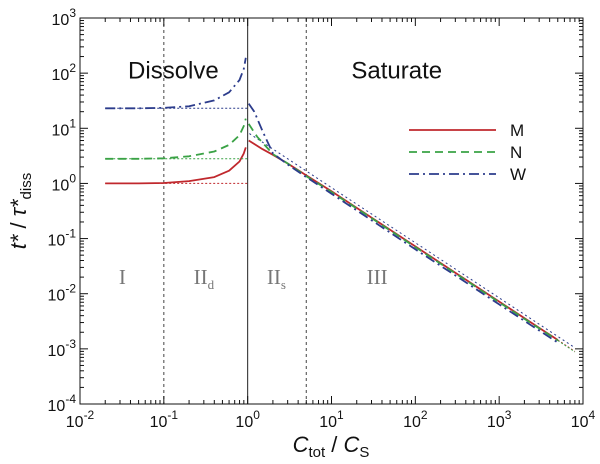 The image size is (600, 464). I want to click on region-numeral-sub: s, so click(283, 284).